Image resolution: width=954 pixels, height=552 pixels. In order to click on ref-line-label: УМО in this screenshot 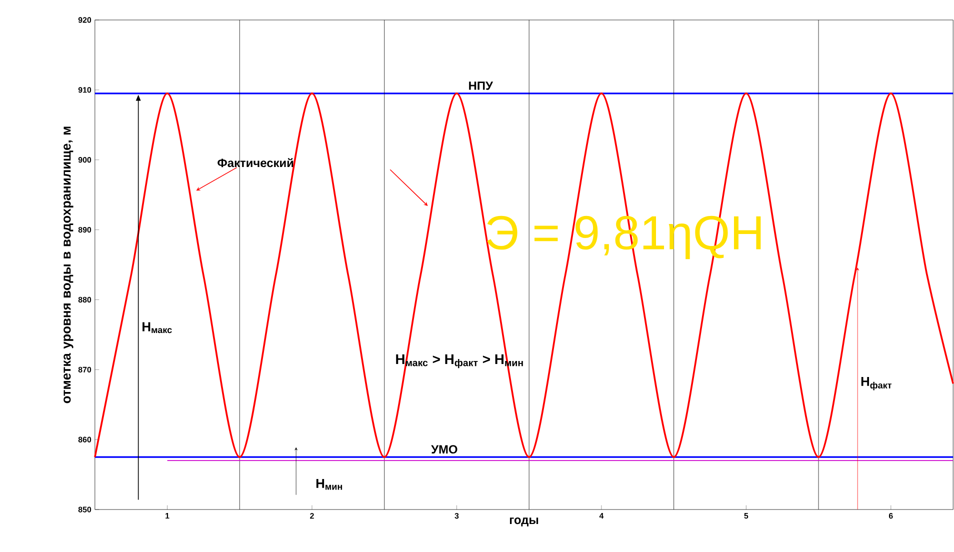, I will do `click(444, 449)`.